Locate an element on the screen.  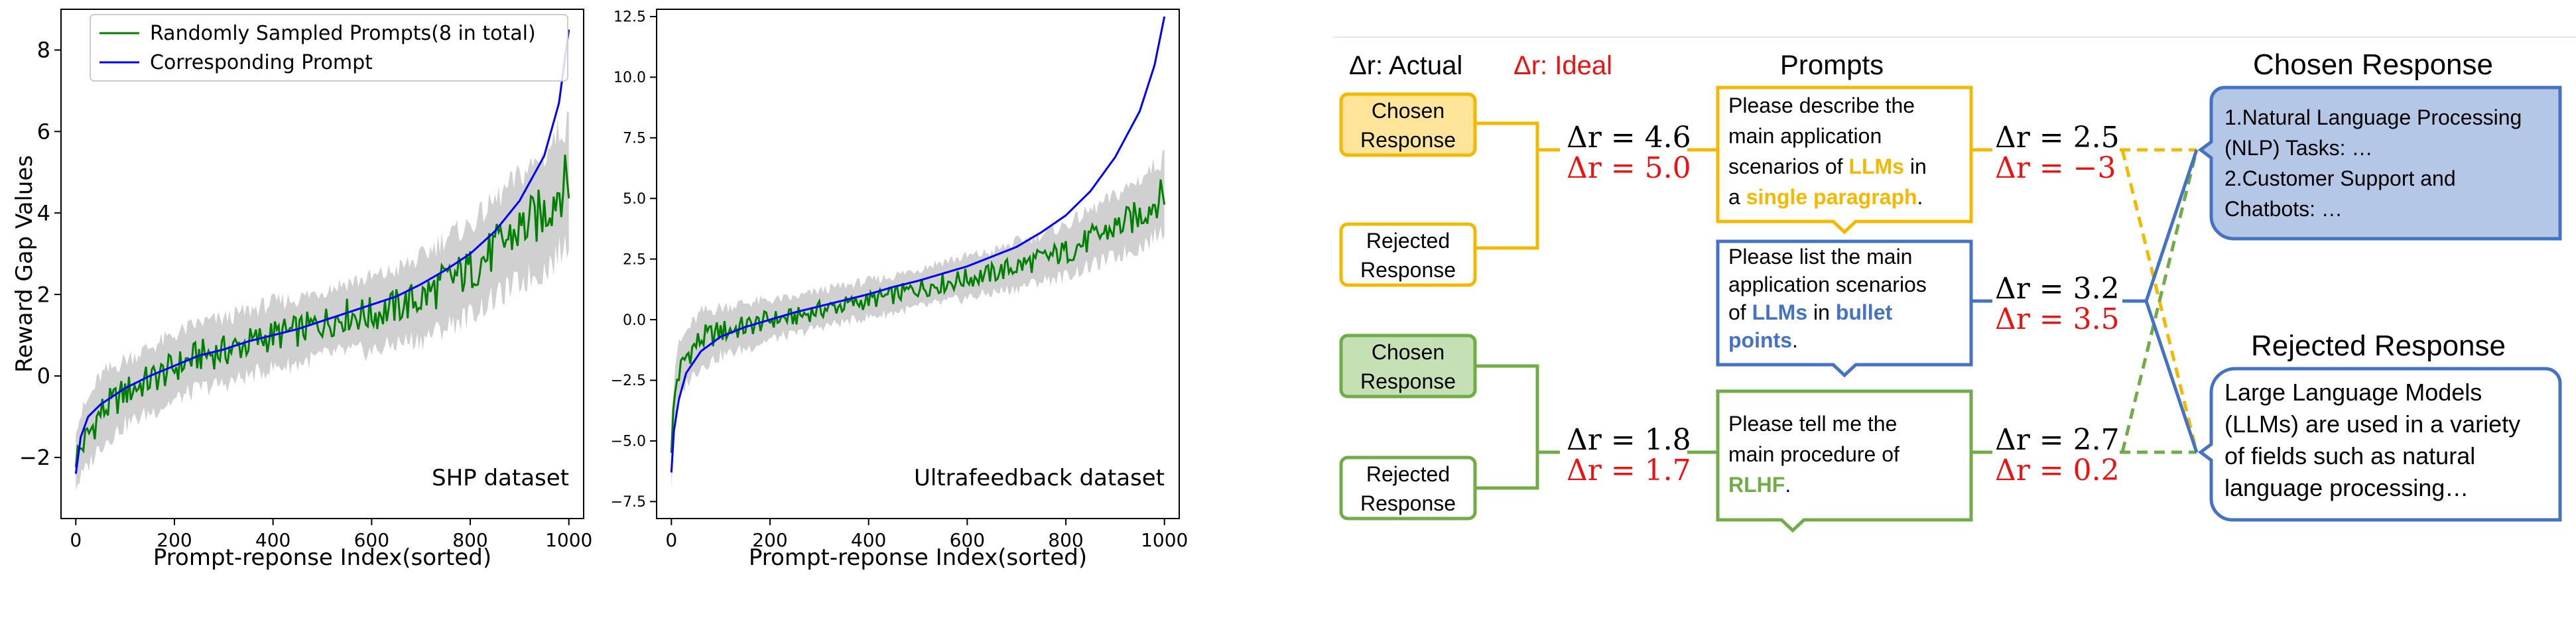
shp-x-ticks: 0 200 400 600 800 1000 is located at coordinates (331, 535).